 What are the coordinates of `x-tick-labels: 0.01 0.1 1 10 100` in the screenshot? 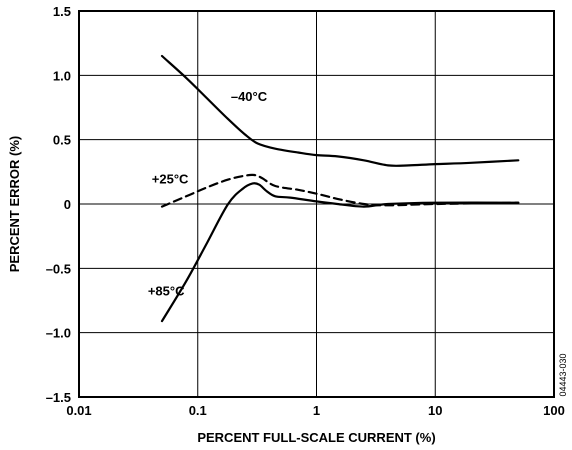 It's located at (315, 410).